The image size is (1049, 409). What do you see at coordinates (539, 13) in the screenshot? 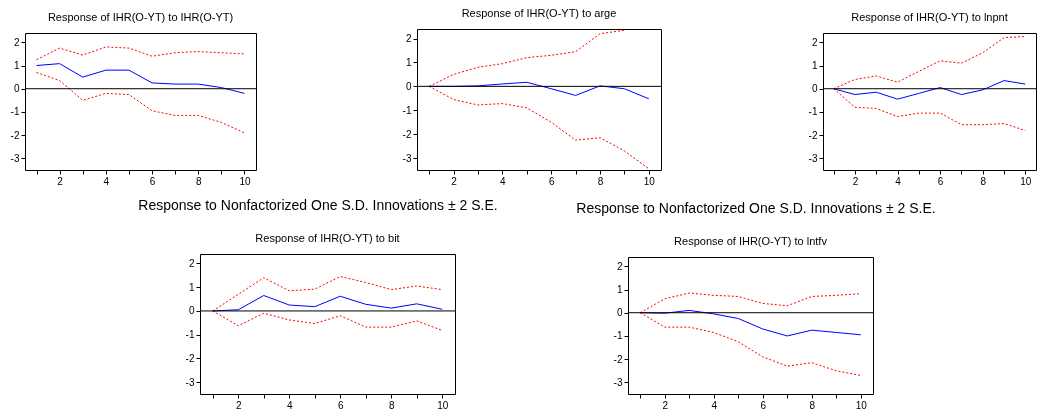
I see `chart-title: Response of IHR(O-YT) to arge` at bounding box center [539, 13].